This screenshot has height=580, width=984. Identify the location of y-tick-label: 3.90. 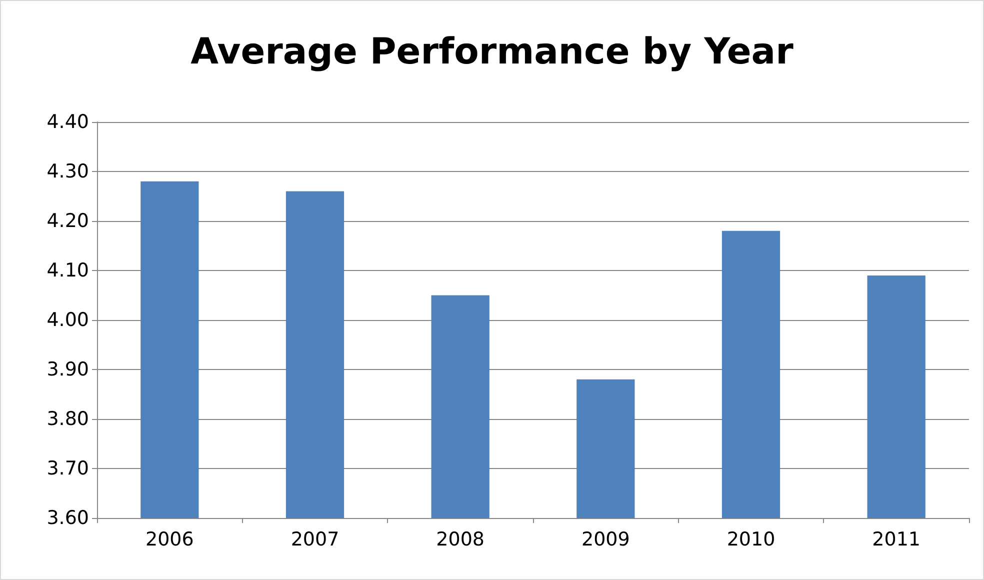
(67, 369).